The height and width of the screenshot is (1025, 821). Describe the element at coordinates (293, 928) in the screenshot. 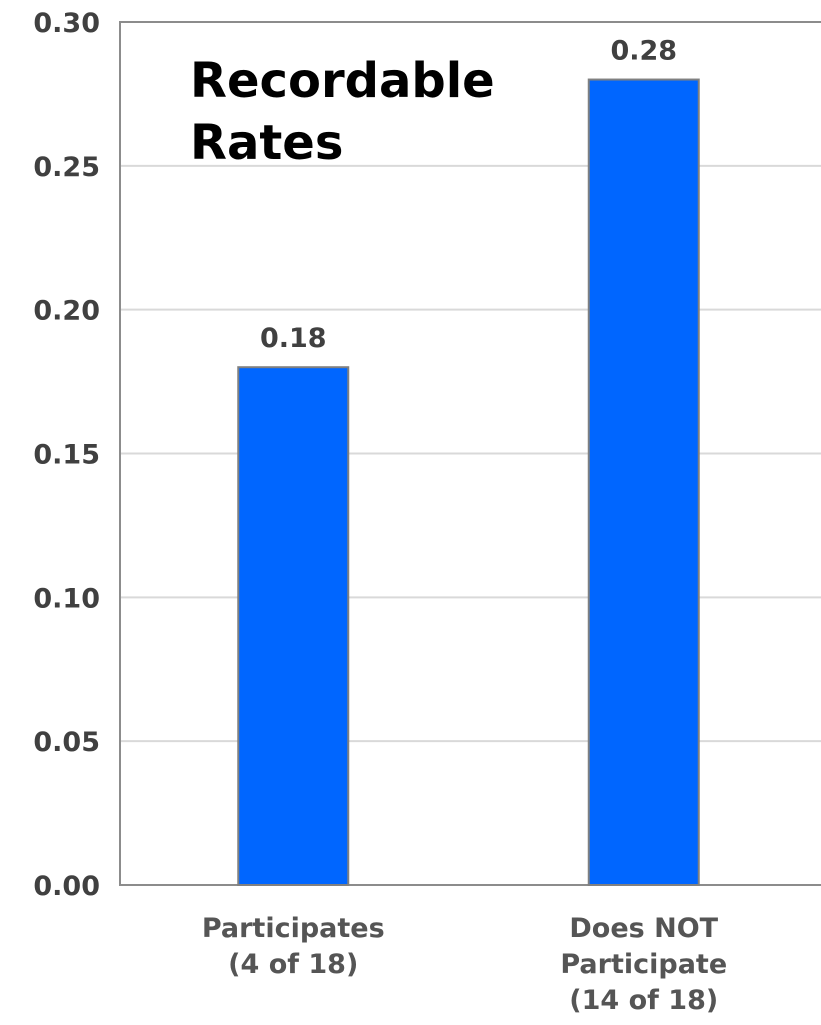

I see `x-category-label-line: Participates` at that location.